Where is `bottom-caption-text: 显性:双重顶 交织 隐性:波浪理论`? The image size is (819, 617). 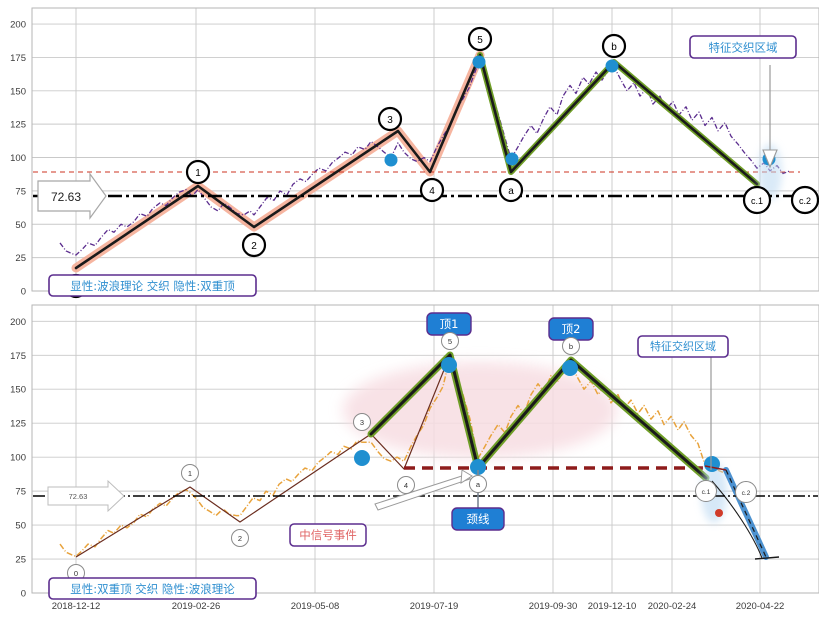 bottom-caption-text: 显性:双重顶 交织 隐性:波浪理论 is located at coordinates (152, 589).